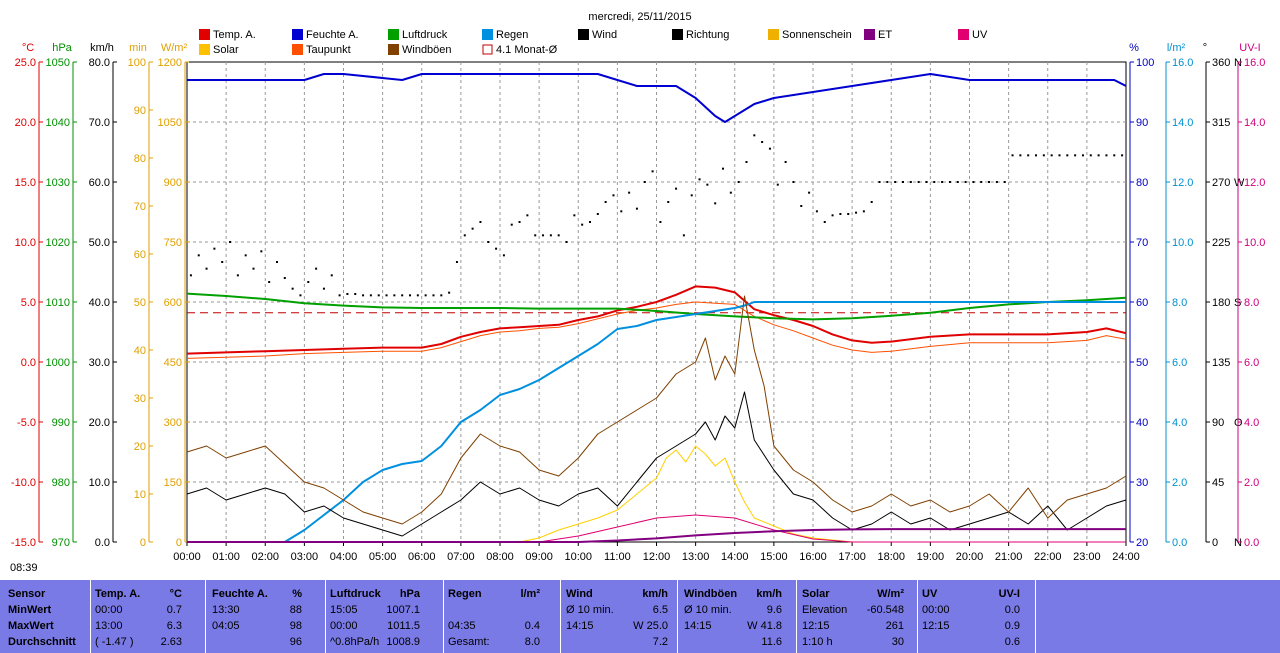 This screenshot has height=653, width=1280. Describe the element at coordinates (1182, 243) in the screenshot. I see `rain-tick-label: 10.0` at that location.